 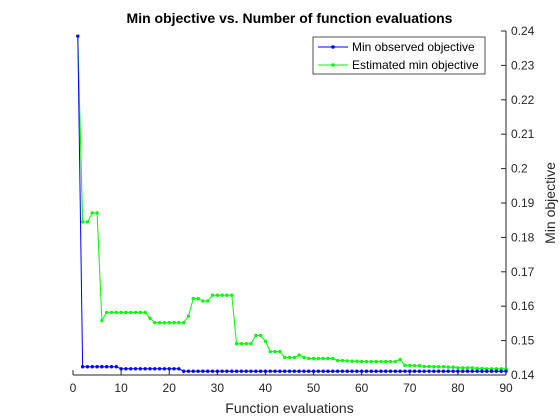 What do you see at coordinates (333, 47) in the screenshot?
I see `legend-marker-min-observed` at bounding box center [333, 47].